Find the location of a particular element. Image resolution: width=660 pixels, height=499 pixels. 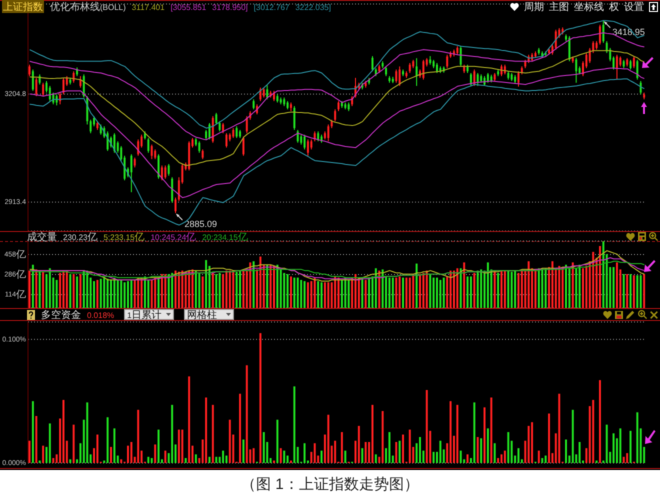

annotation: [3012.767 is located at coordinates (272, 7).